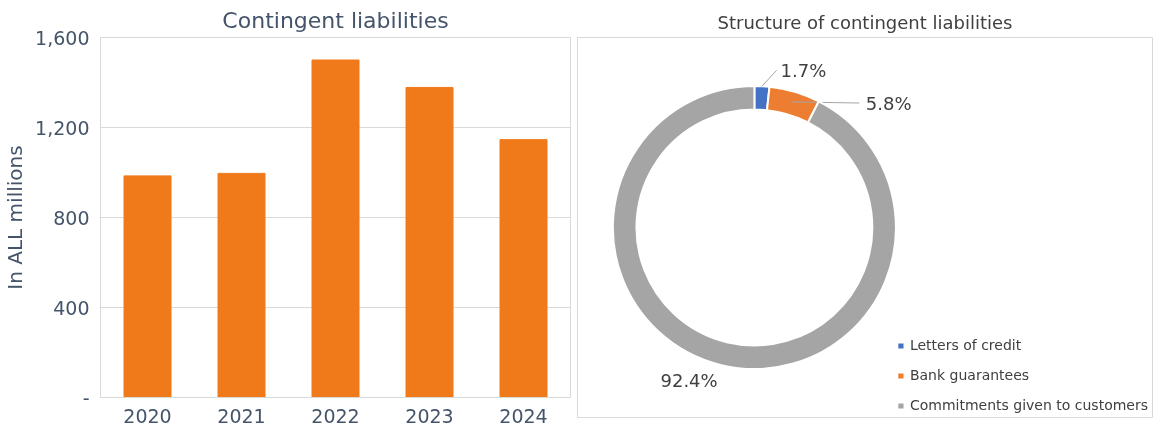 Image resolution: width=1162 pixels, height=432 pixels. Describe the element at coordinates (335, 415) in the screenshot. I see `x-tick-label: 2022` at that location.